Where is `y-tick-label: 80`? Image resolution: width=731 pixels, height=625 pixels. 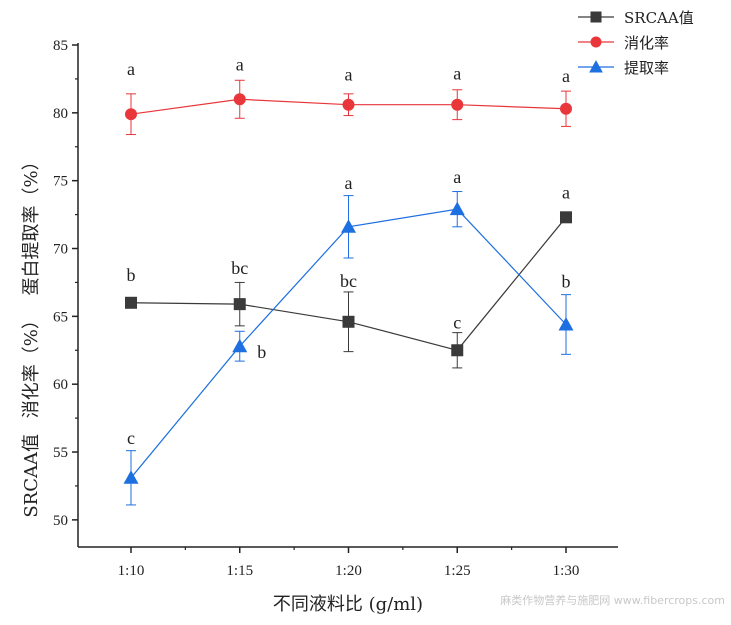 y-tick-label: 80 is located at coordinates (60, 114).